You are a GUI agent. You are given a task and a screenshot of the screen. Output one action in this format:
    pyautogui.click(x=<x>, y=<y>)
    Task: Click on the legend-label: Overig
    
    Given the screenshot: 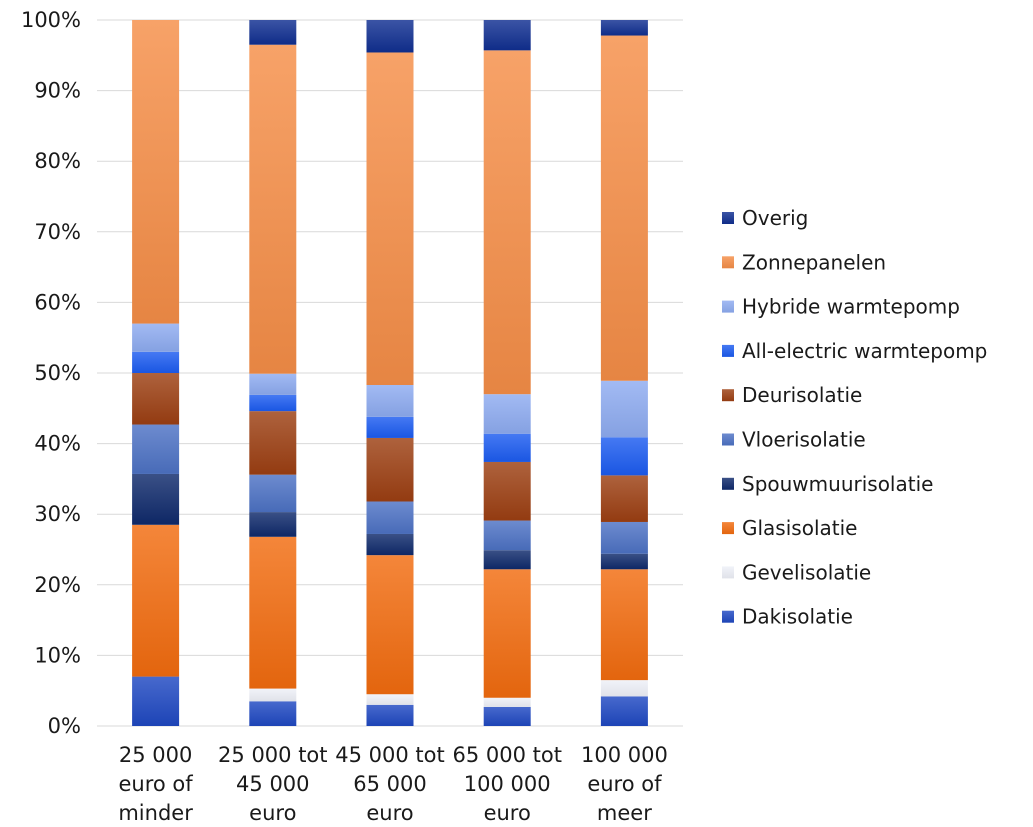 What is the action you would take?
    pyautogui.click(x=775, y=218)
    